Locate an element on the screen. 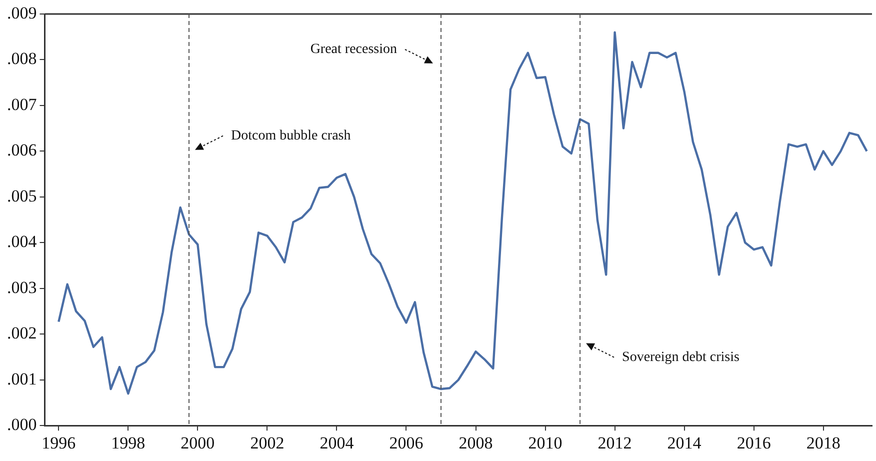 The height and width of the screenshot is (461, 876). x-tick-label: 1996 is located at coordinates (59, 442).